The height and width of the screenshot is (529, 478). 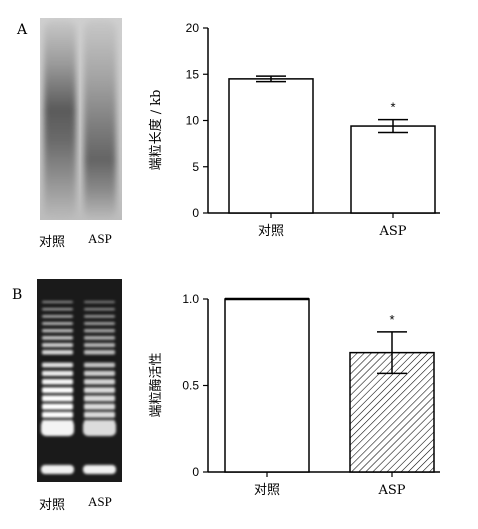 What do you see at coordinates (79, 380) in the screenshot?
I see `panel-b-gel-image` at bounding box center [79, 380].